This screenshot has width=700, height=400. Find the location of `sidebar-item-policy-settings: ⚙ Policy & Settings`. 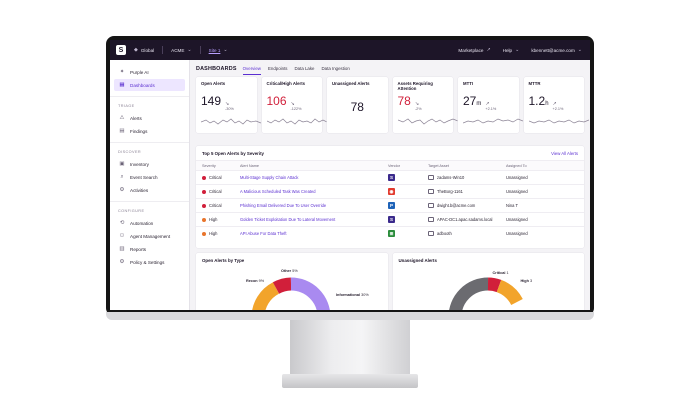

sidebar-item-policy-settings: ⚙ Policy & Settings is located at coordinates (149, 262).